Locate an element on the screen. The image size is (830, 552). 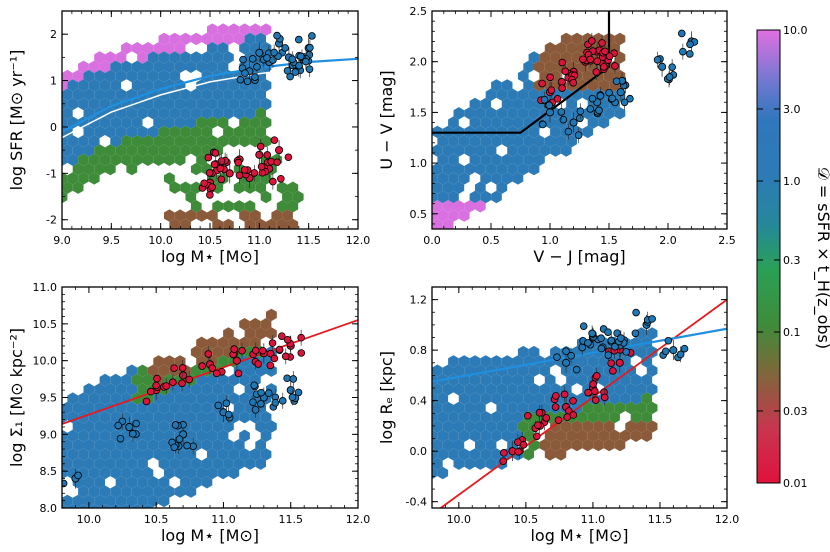
y-tick-label: 0.8 is located at coordinates (419, 350).